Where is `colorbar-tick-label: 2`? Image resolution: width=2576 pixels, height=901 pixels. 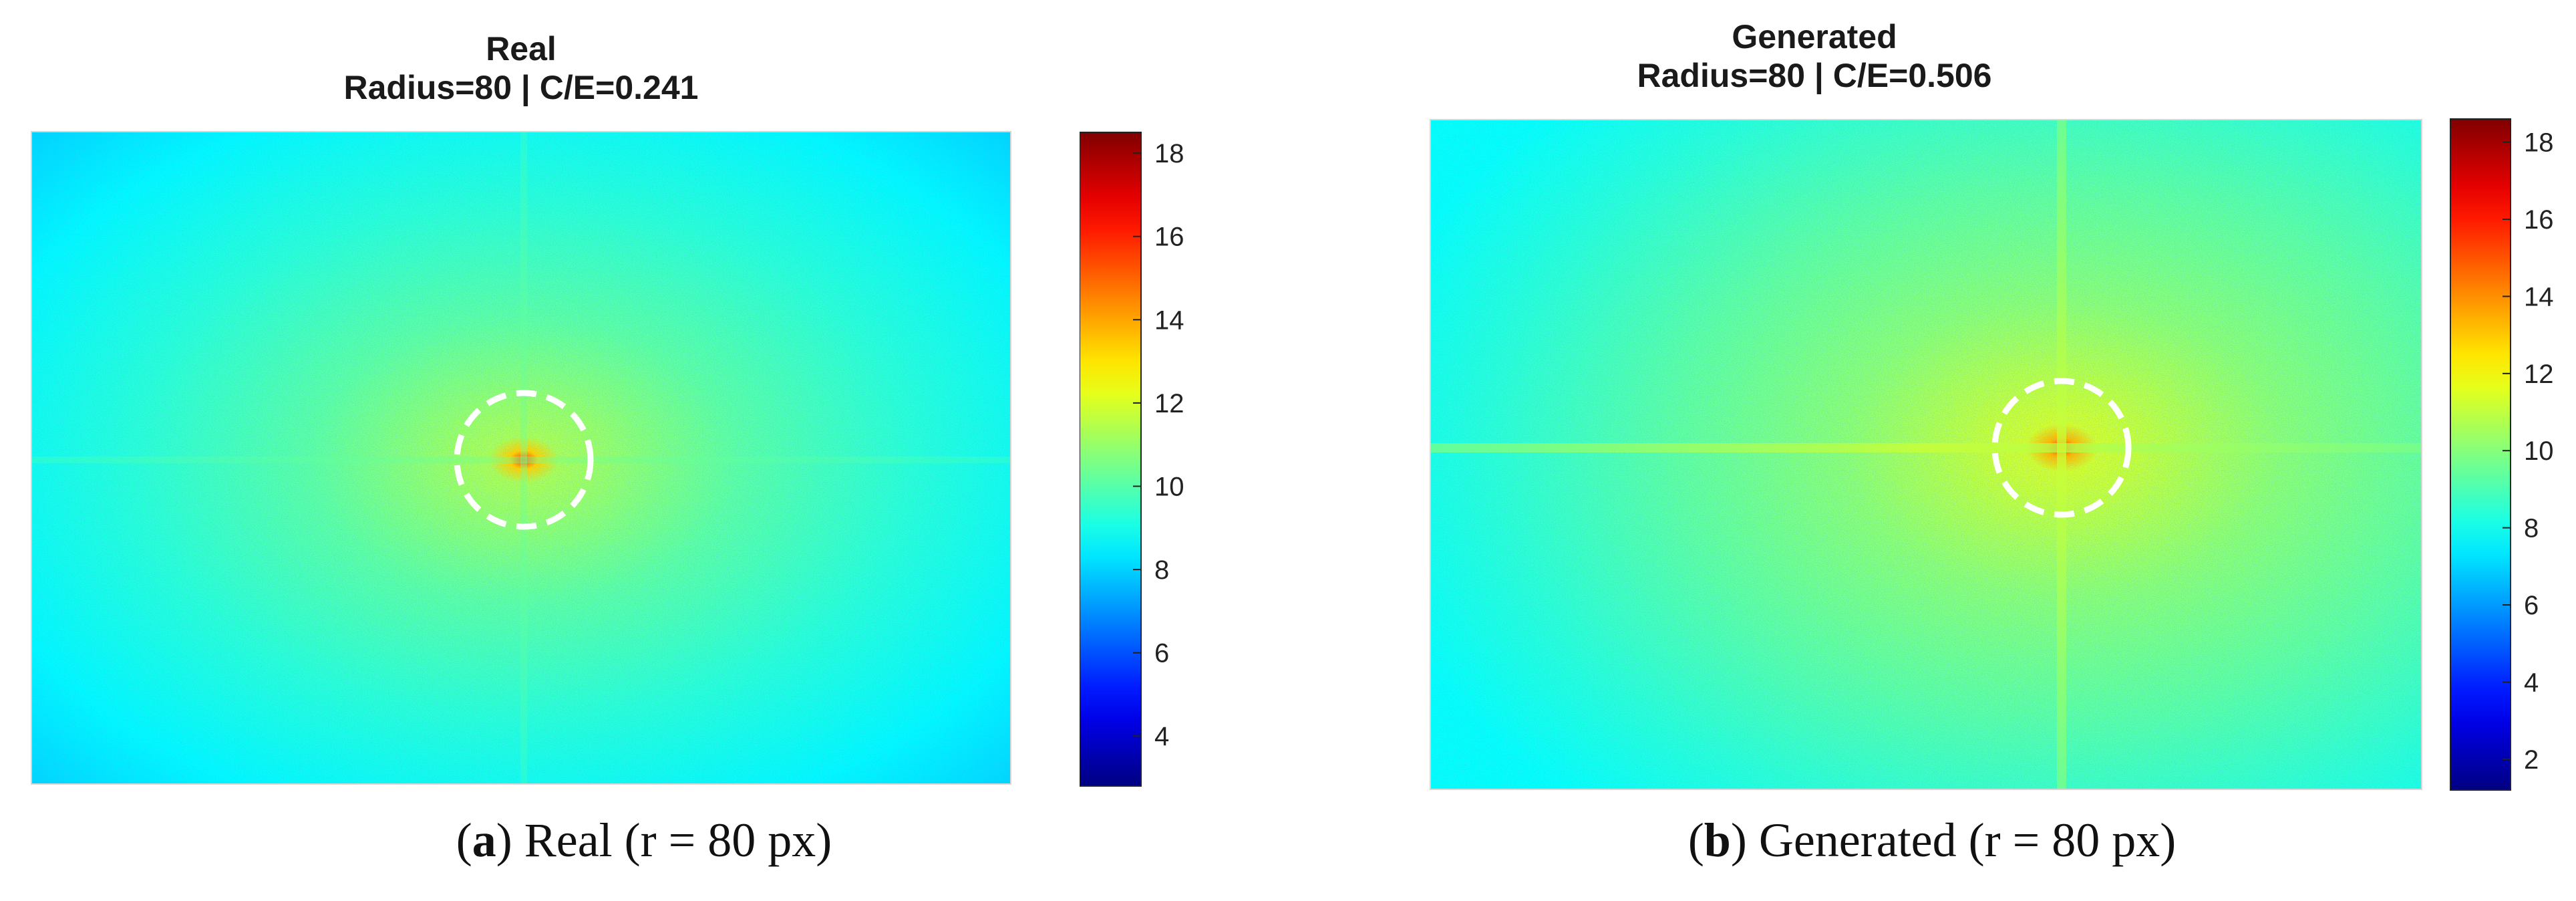 colorbar-tick-label: 2 is located at coordinates (2531, 760).